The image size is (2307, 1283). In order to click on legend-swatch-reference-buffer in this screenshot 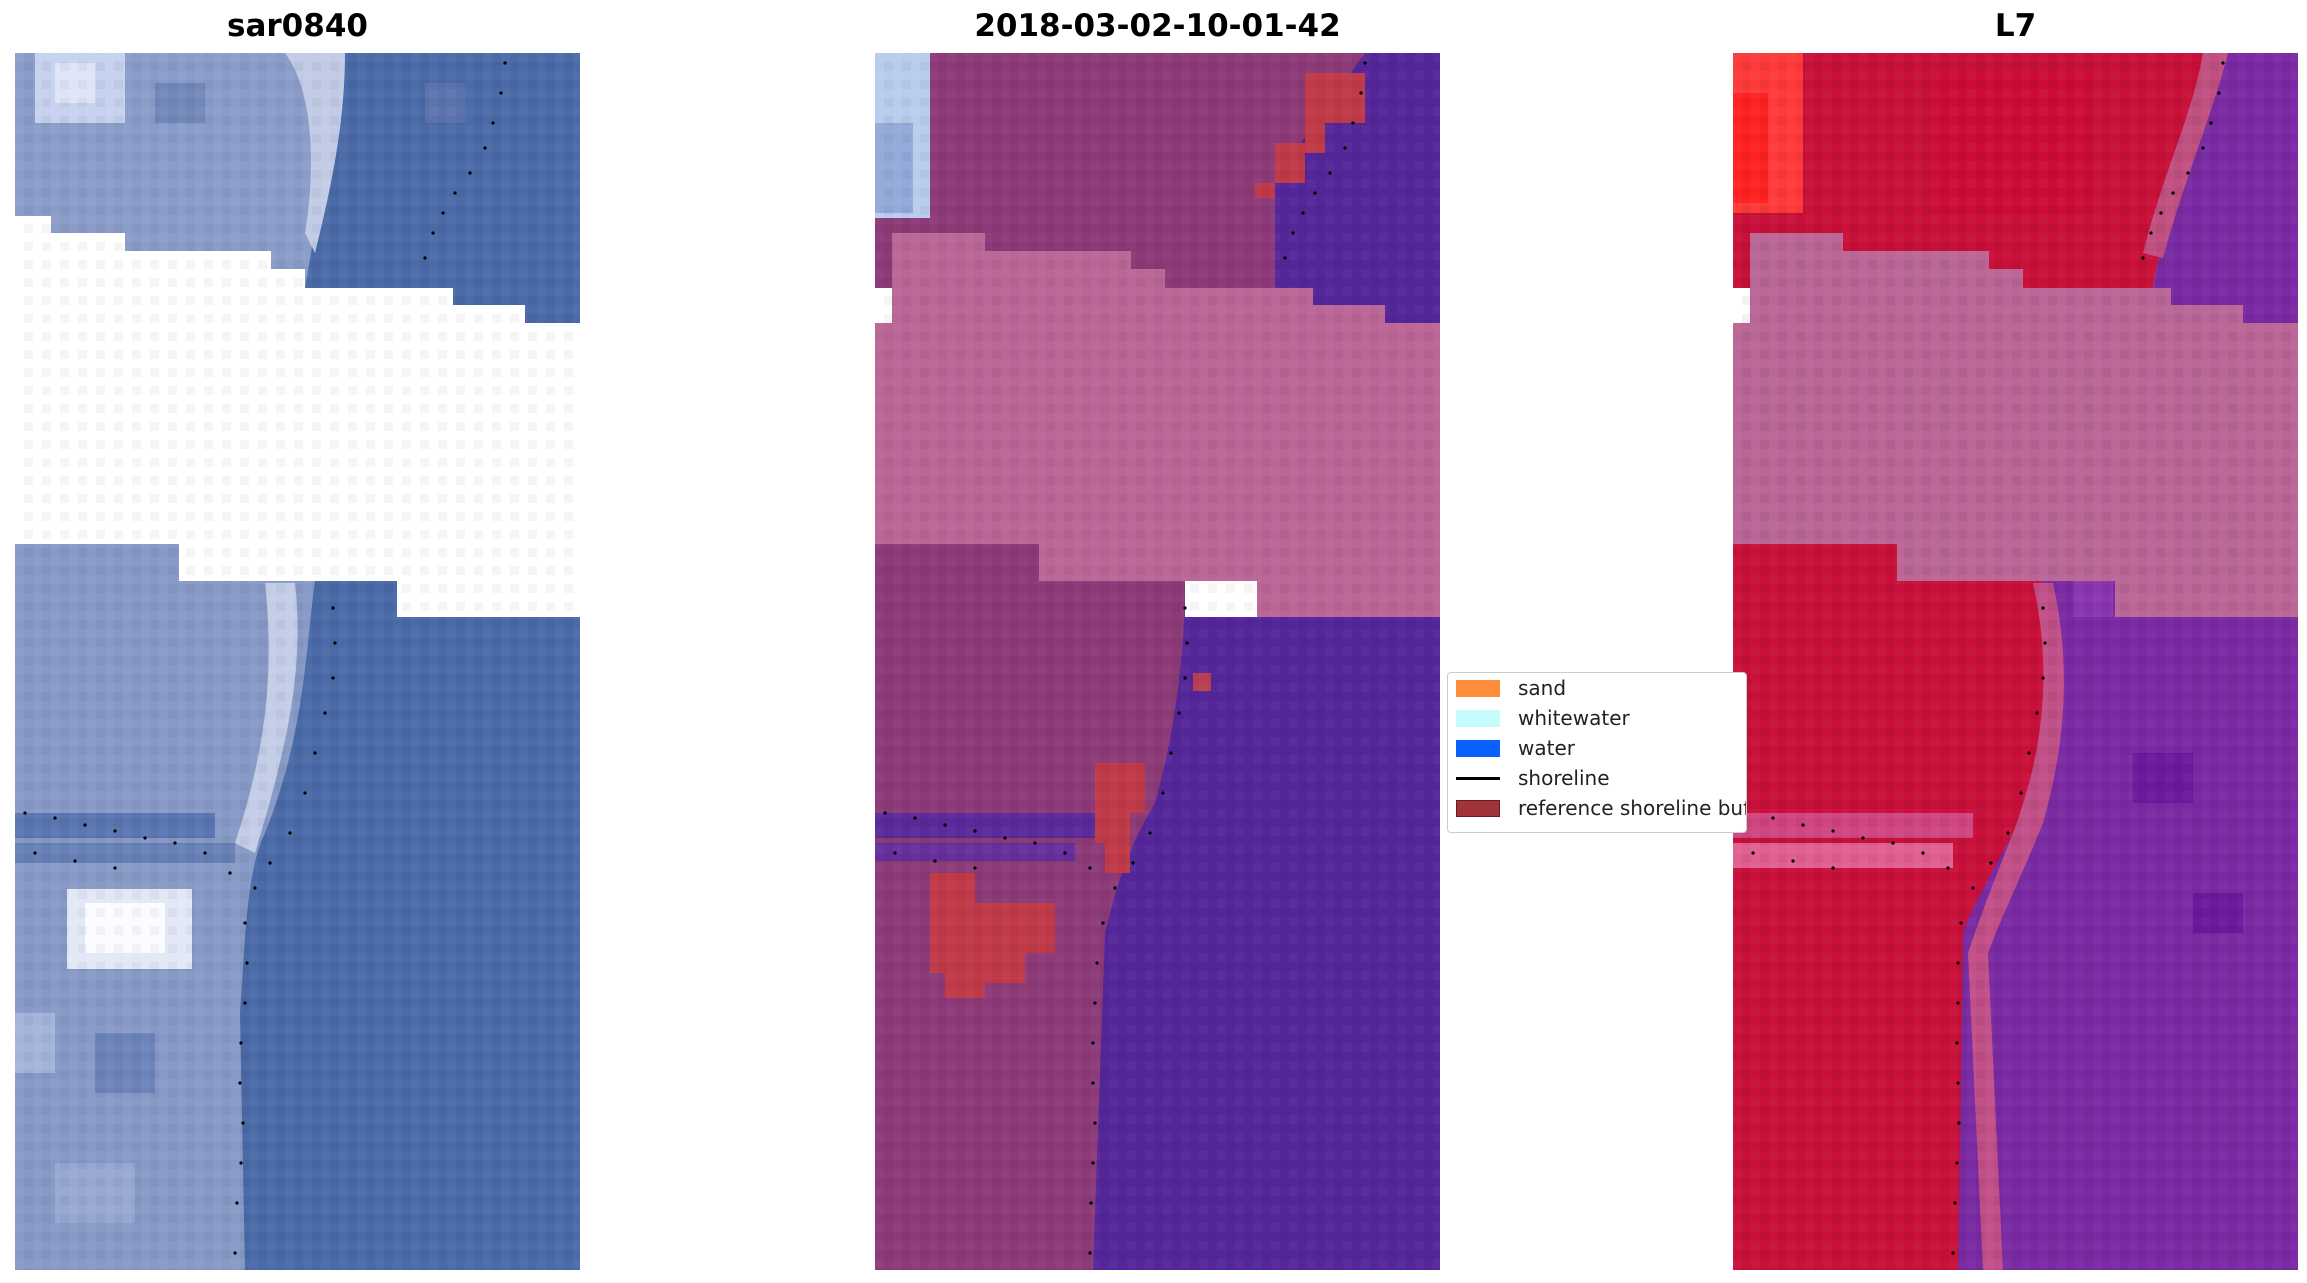, I will do `click(1478, 808)`.